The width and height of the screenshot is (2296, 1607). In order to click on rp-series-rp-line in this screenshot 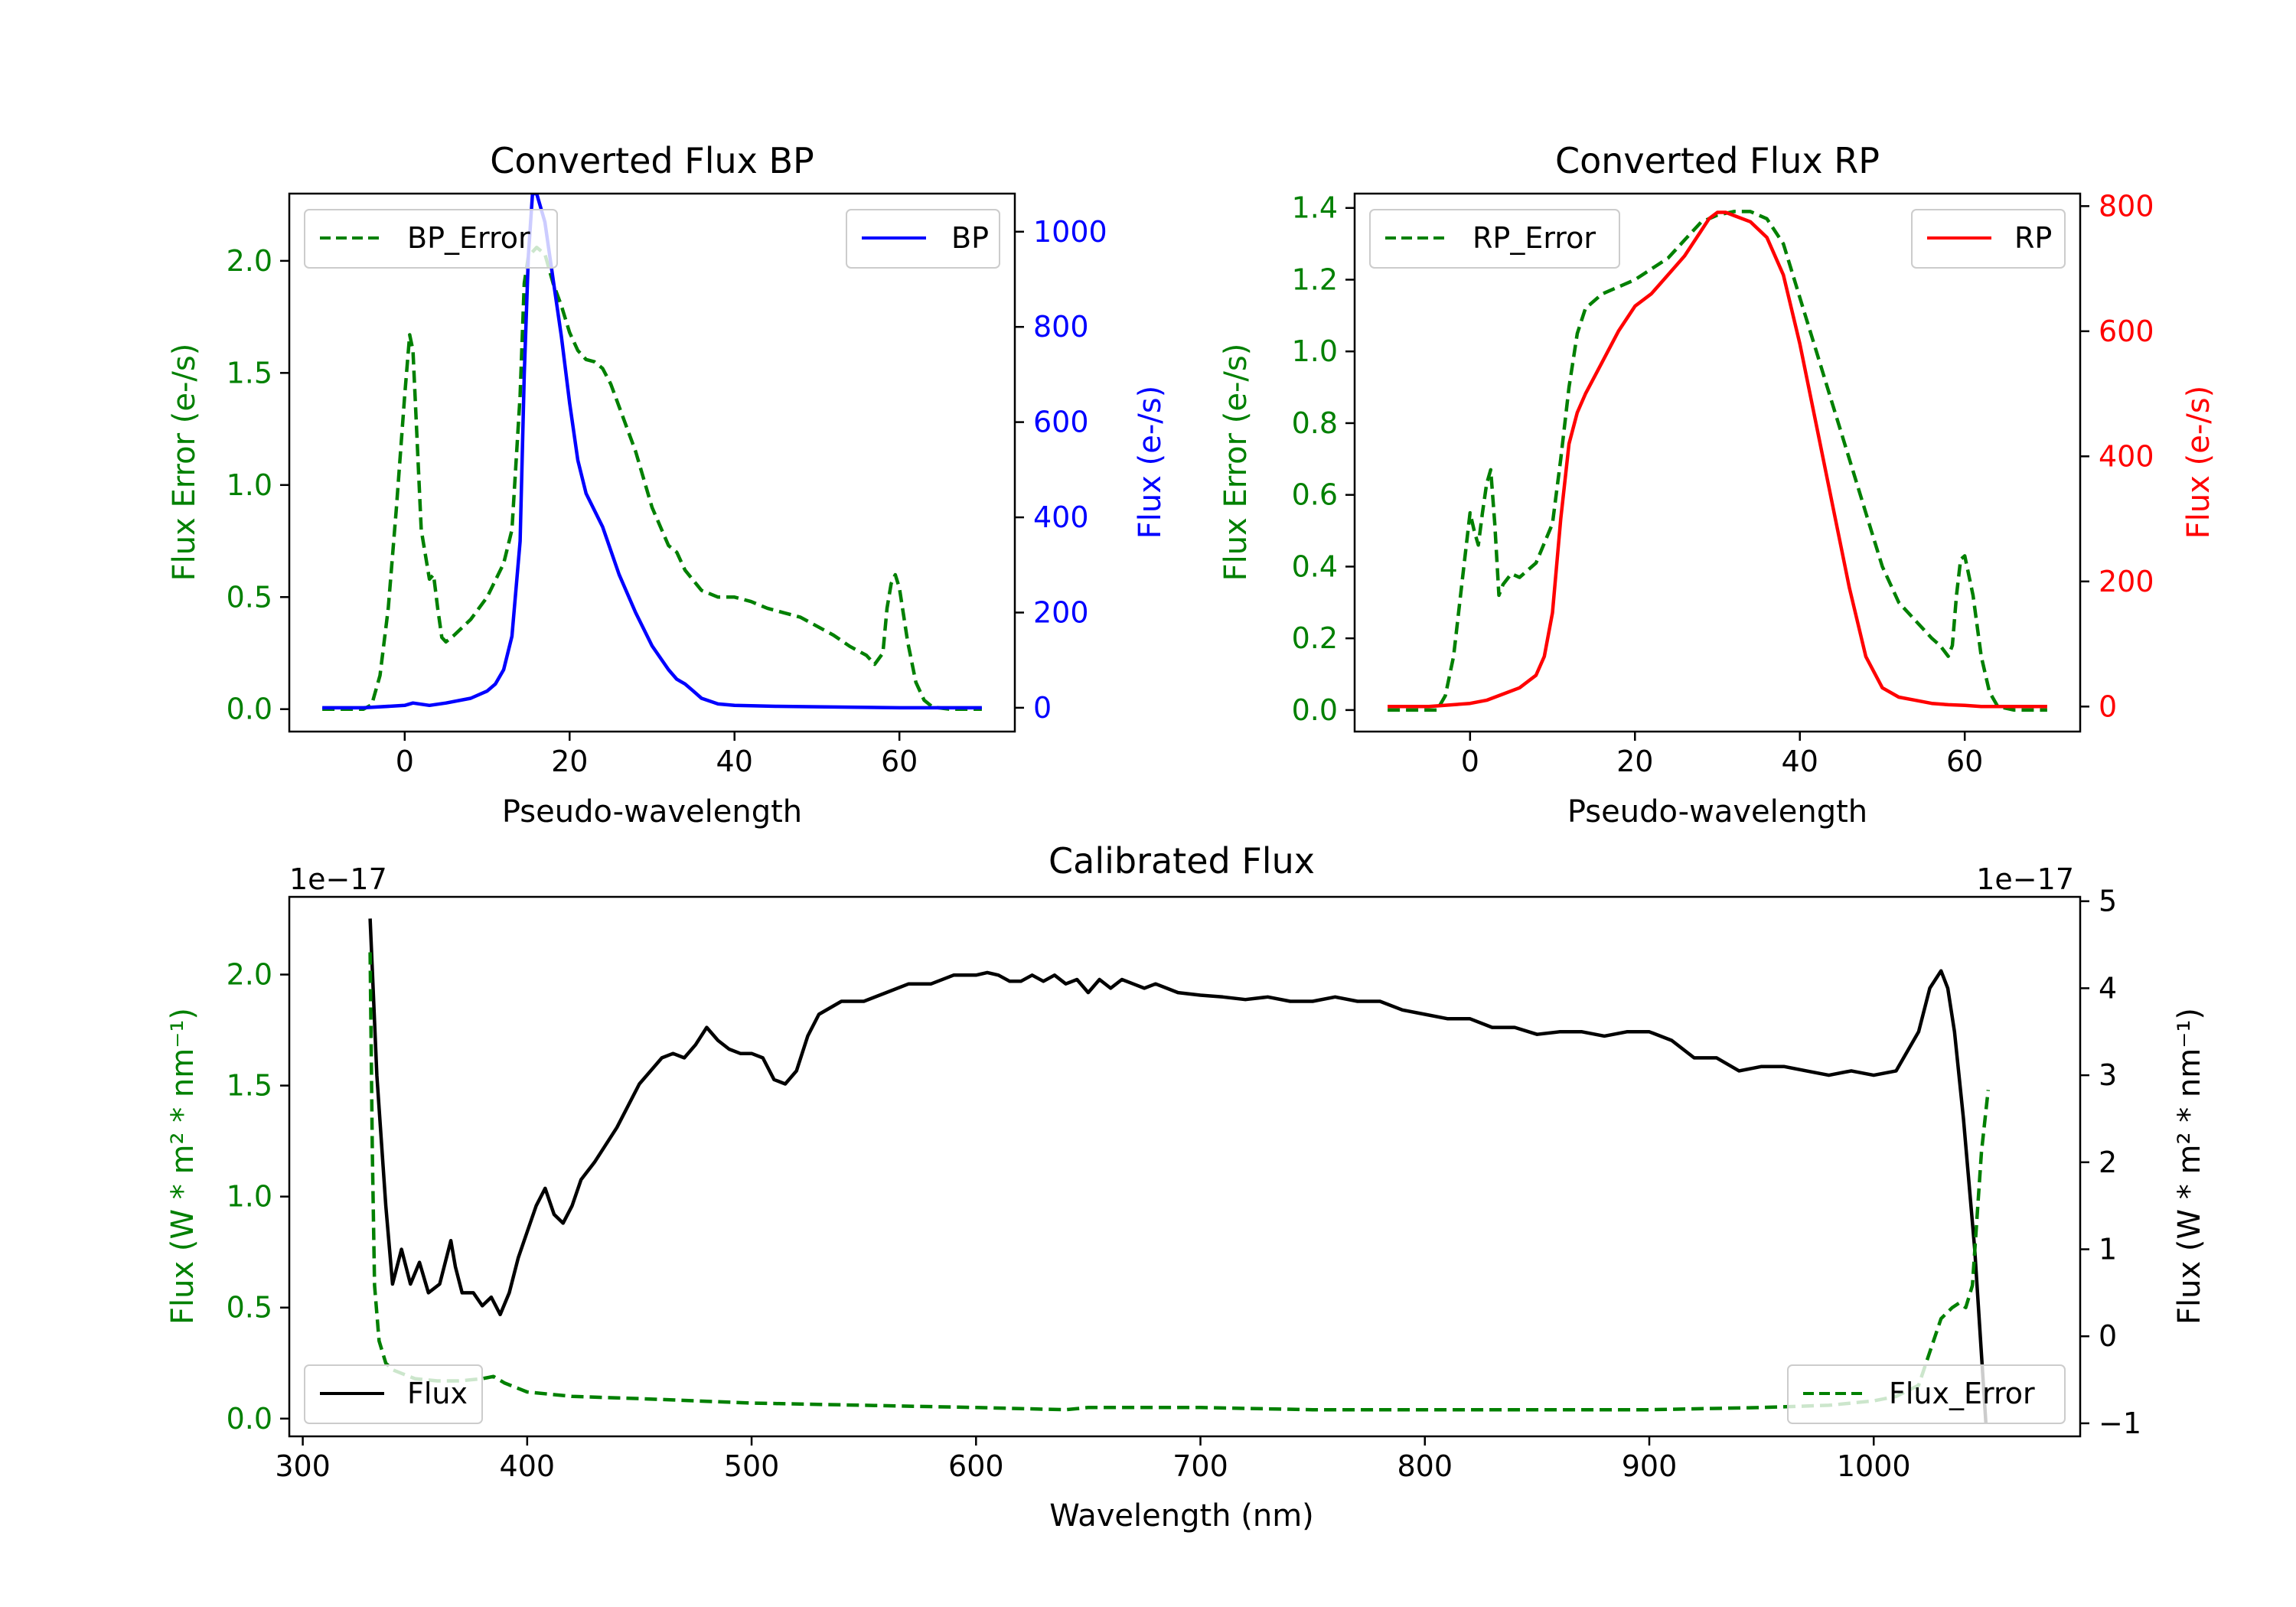, I will do `click(1717, 460)`.